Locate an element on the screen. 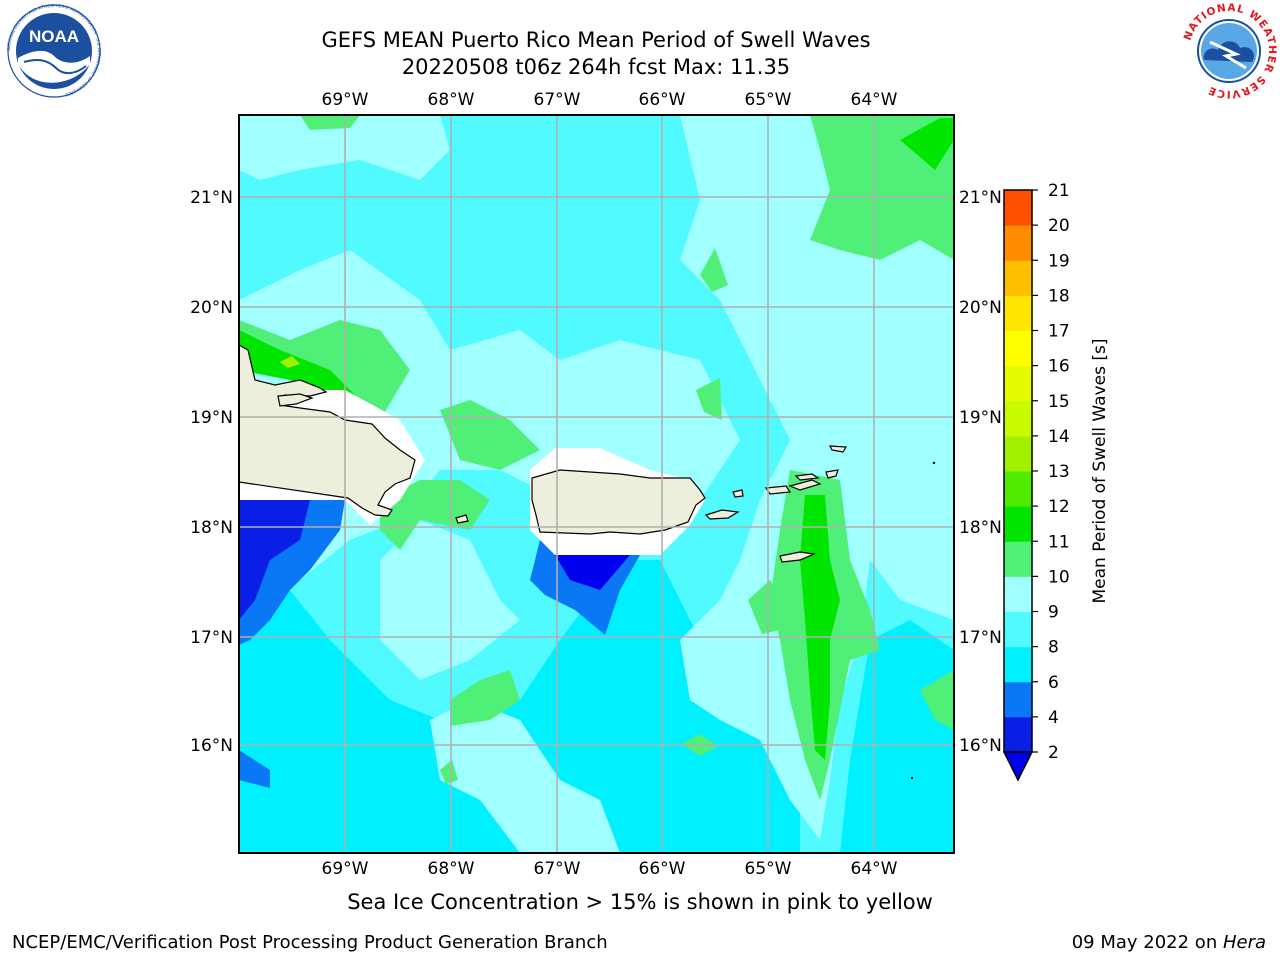  colorbar-tick-label: 6 is located at coordinates (1053, 683).